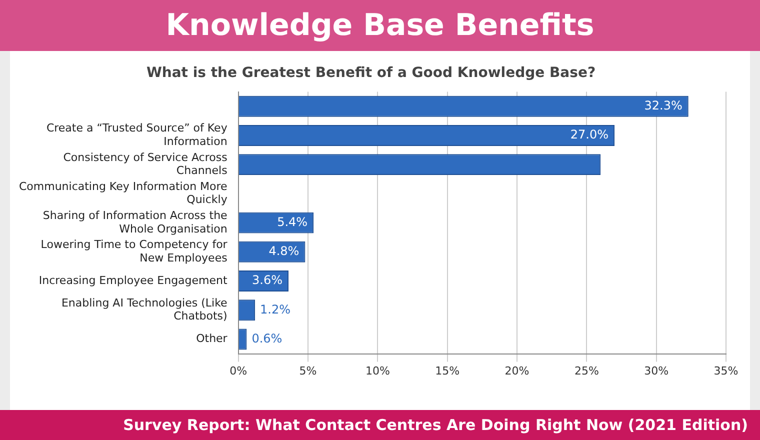  Describe the element at coordinates (586, 371) in the screenshot. I see `x-tick-label: 25%` at that location.